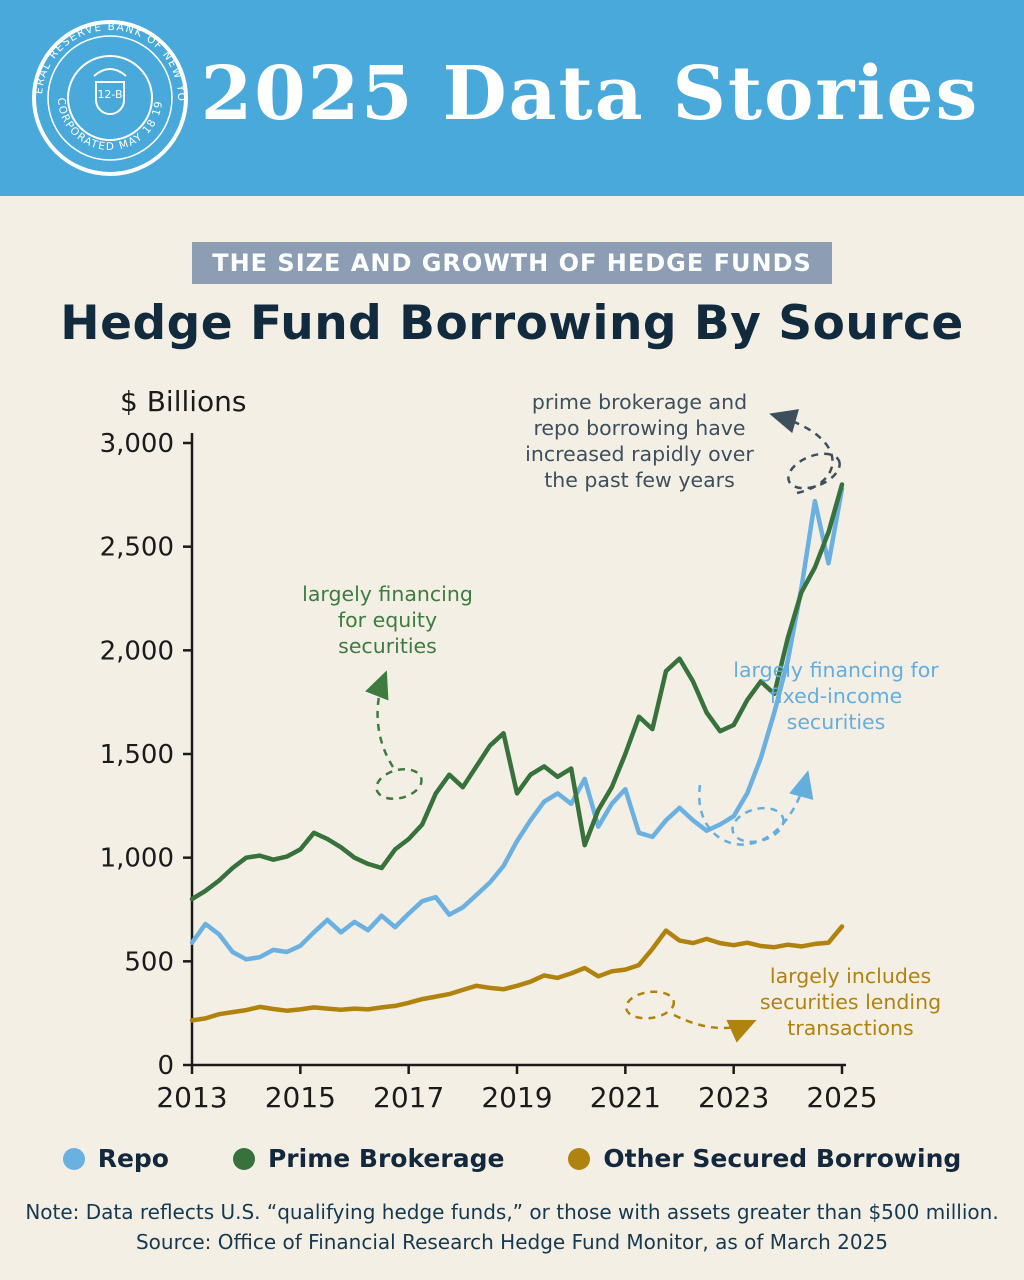 This screenshot has width=1024, height=1280. Describe the element at coordinates (137, 755) in the screenshot. I see `svg-text: 1,500` at that location.